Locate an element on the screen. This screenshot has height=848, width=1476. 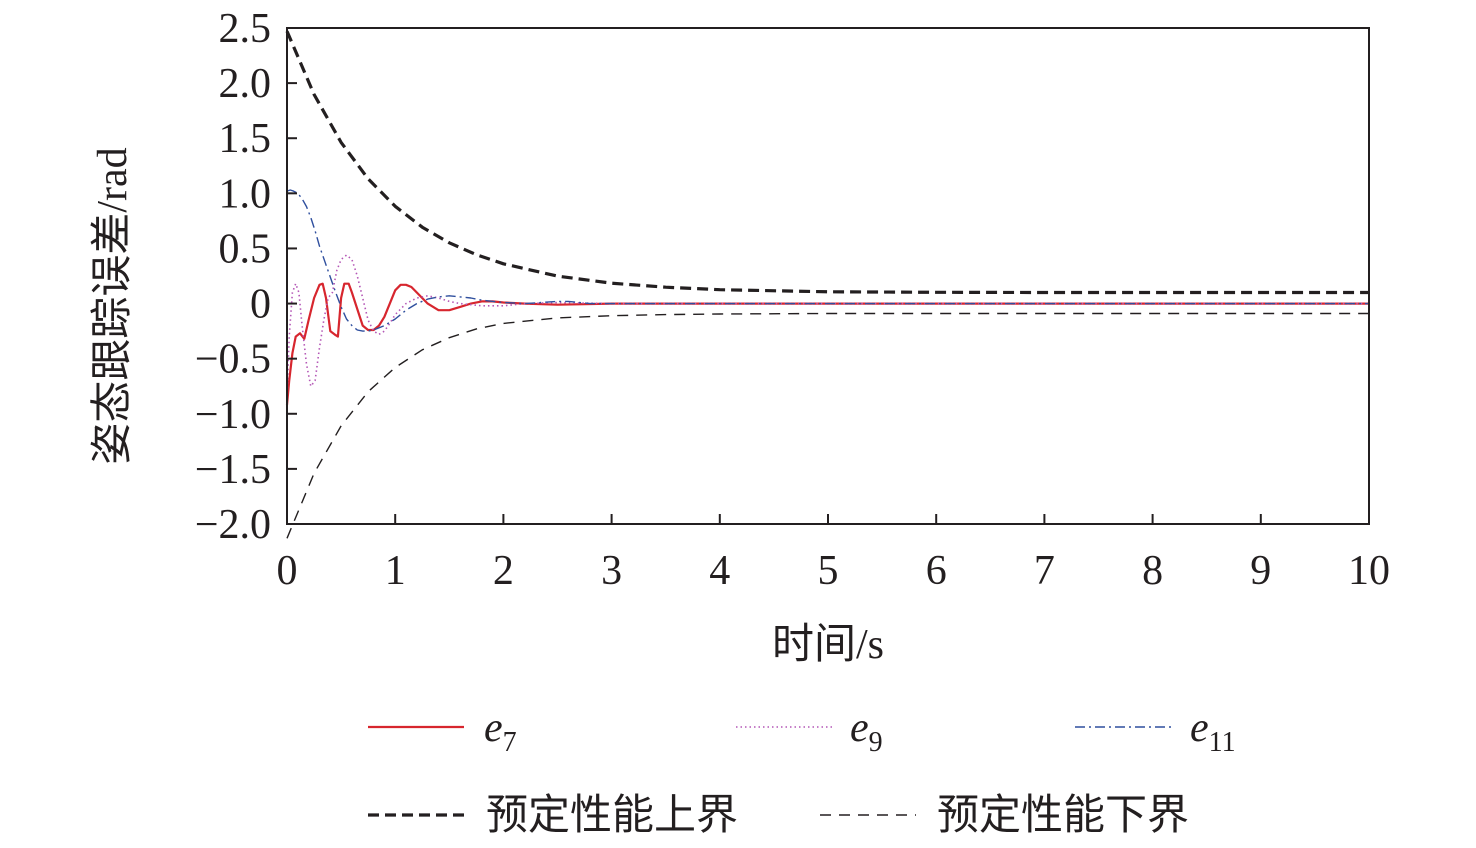
y-tick-label: 1.5 is located at coordinates (245, 139).